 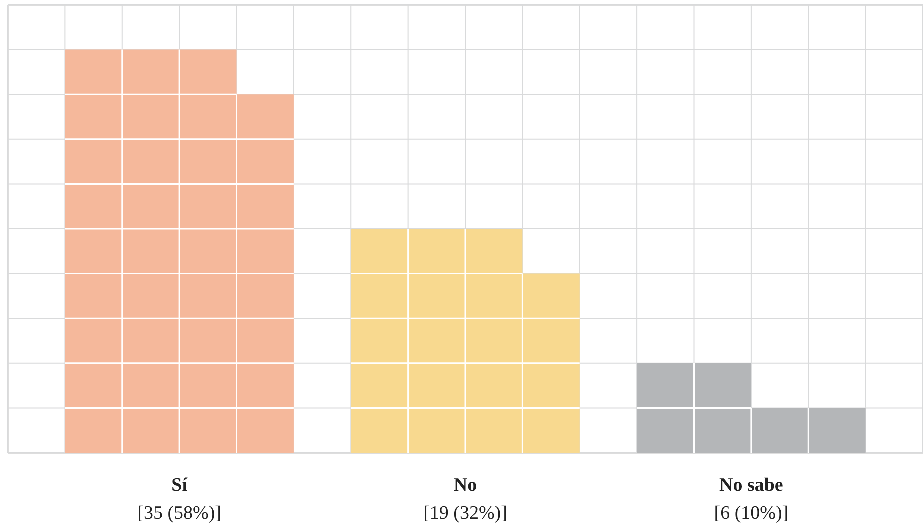 I want to click on data-label: [35 (58%)], so click(x=180, y=513).